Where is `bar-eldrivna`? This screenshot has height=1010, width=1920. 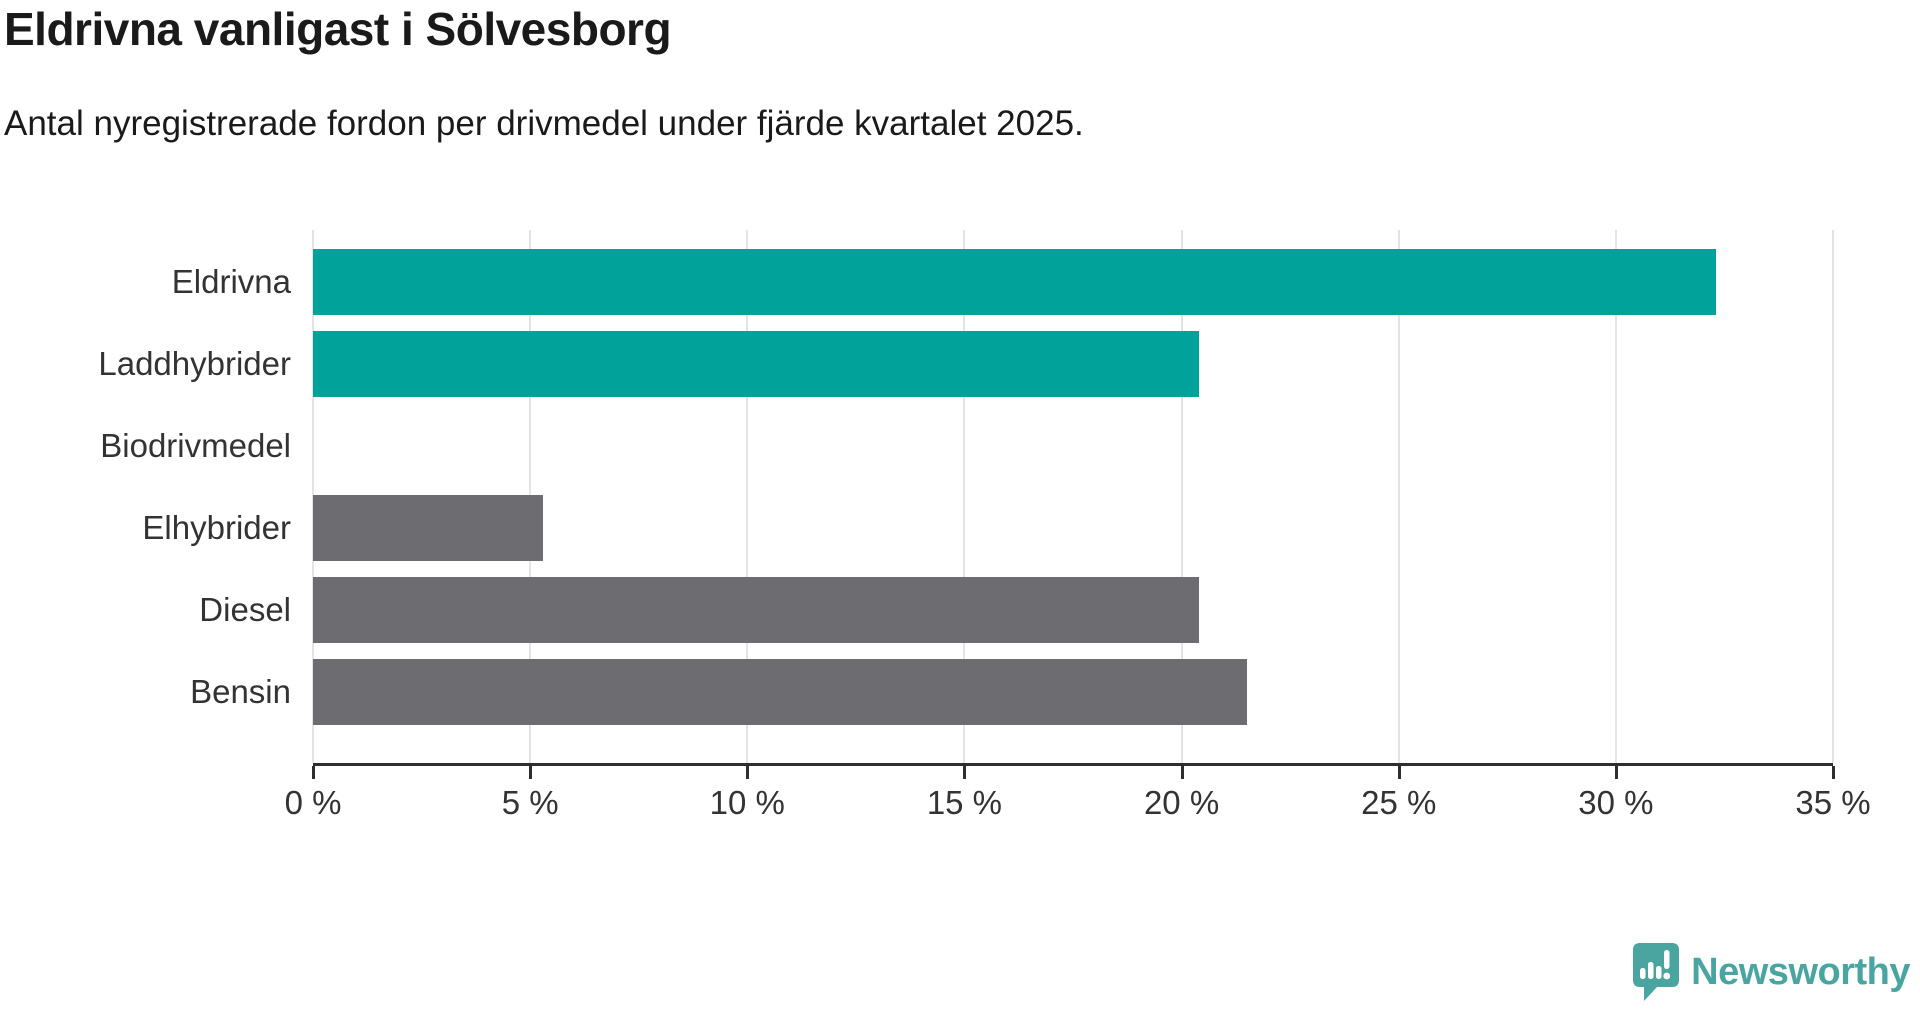 bar-eldrivna is located at coordinates (1014, 282).